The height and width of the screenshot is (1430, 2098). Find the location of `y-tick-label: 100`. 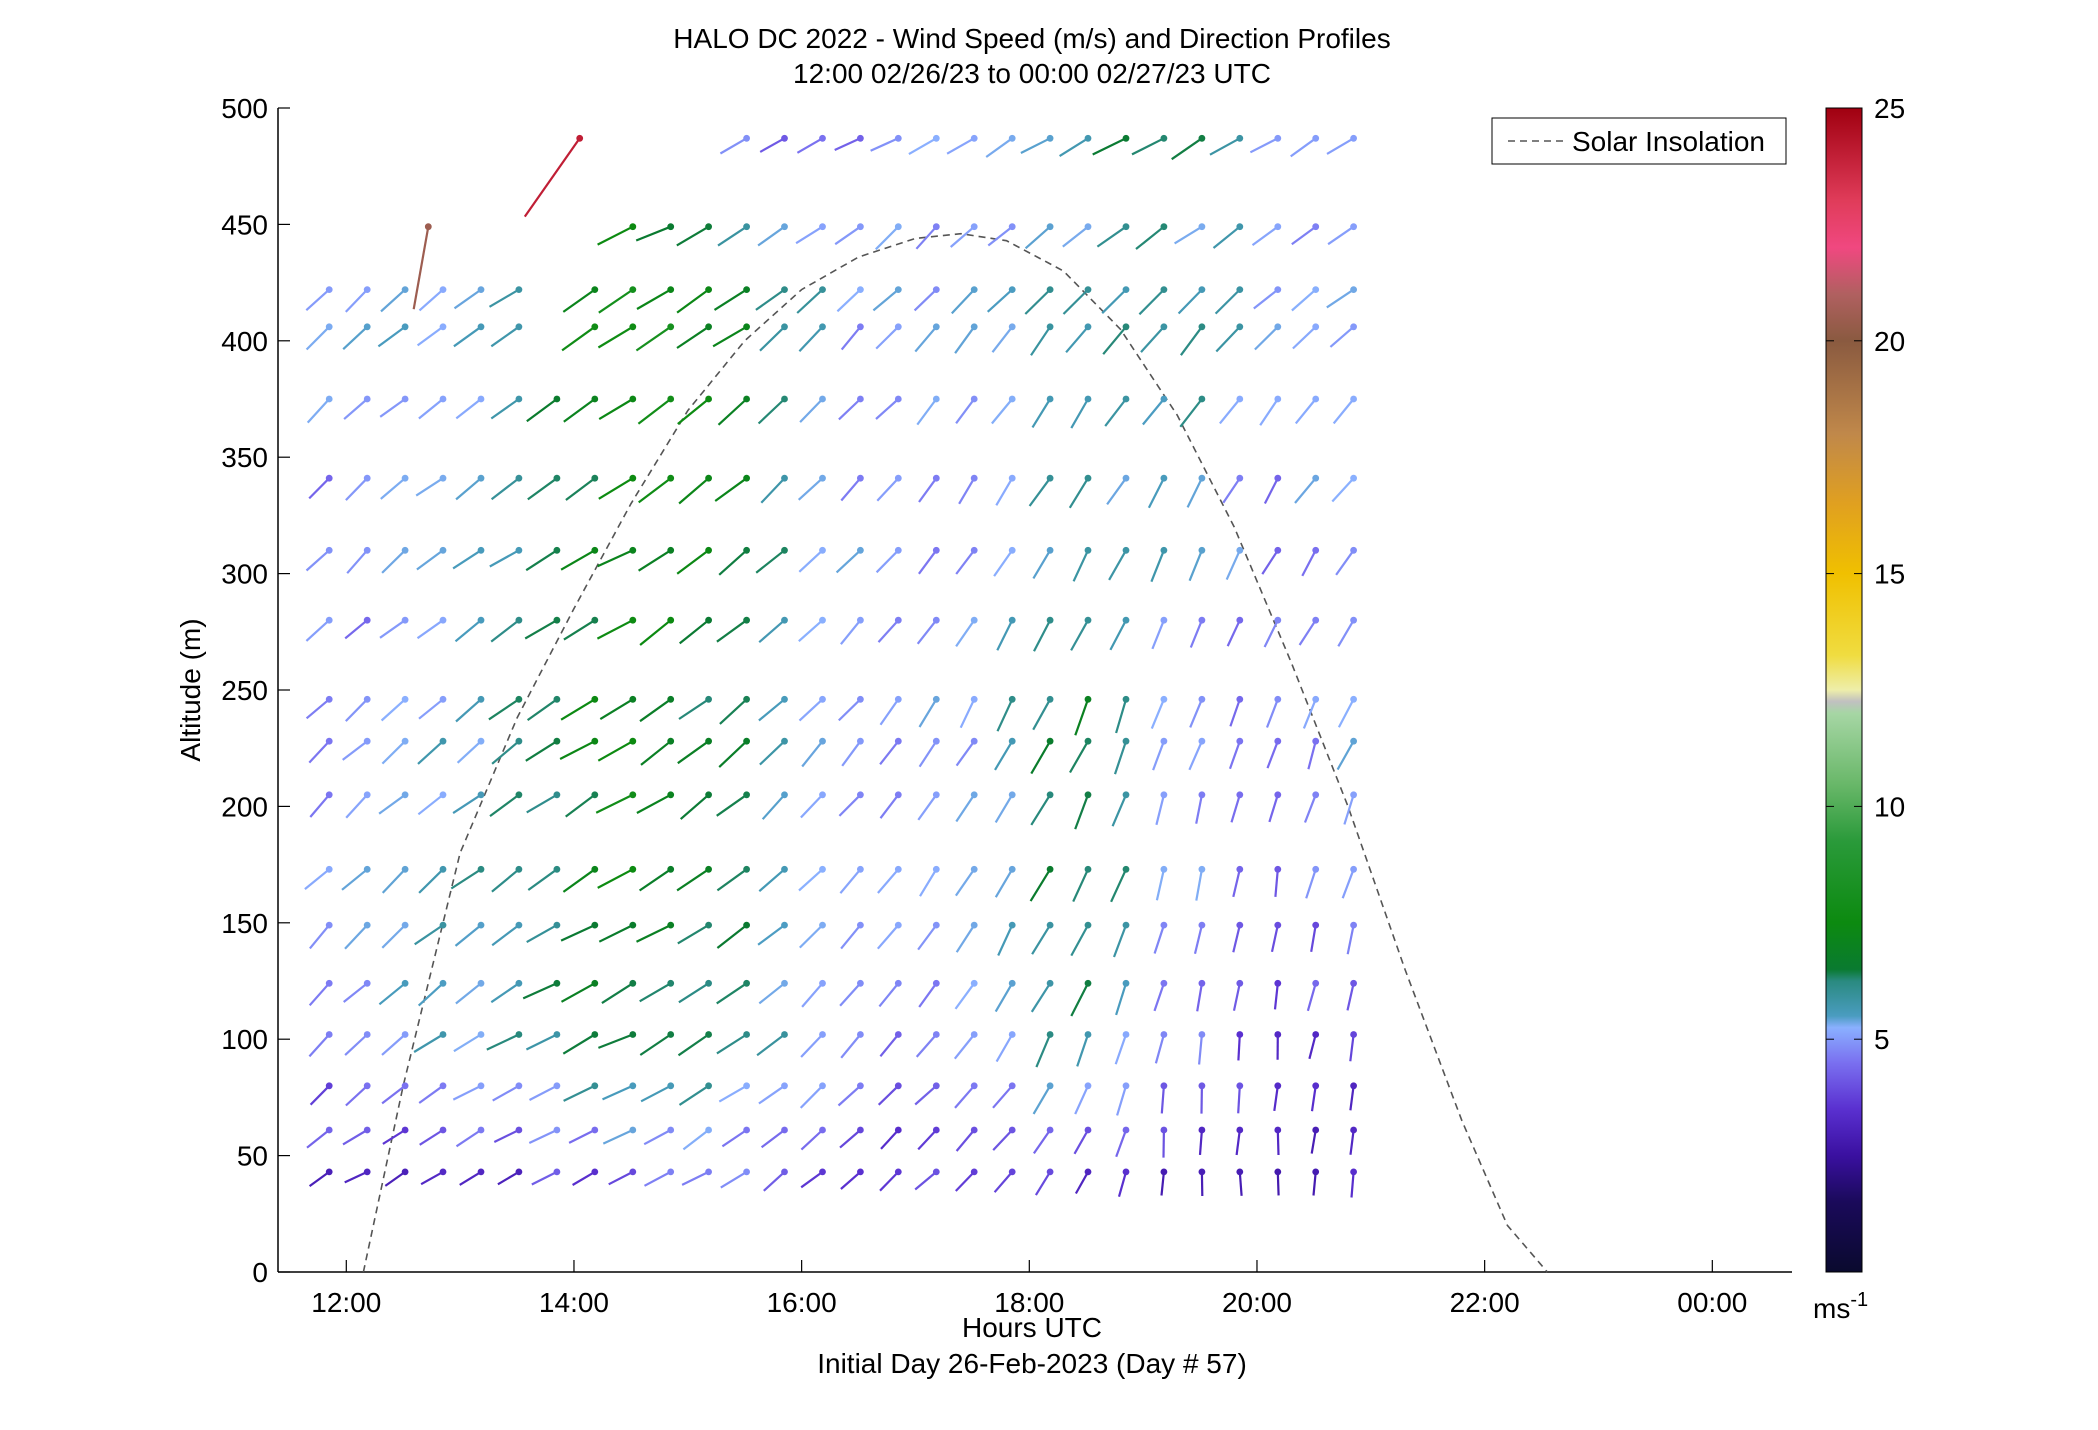

y-tick-label: 100 is located at coordinates (244, 1039).